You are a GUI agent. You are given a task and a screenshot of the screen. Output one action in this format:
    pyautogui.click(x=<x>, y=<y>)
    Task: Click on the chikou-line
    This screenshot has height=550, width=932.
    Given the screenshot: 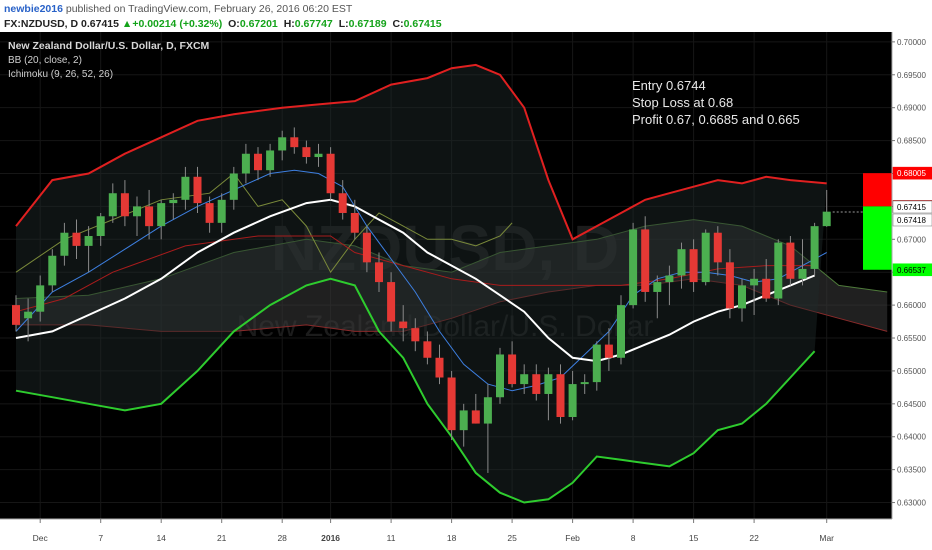 What is the action you would take?
    pyautogui.click(x=264, y=223)
    